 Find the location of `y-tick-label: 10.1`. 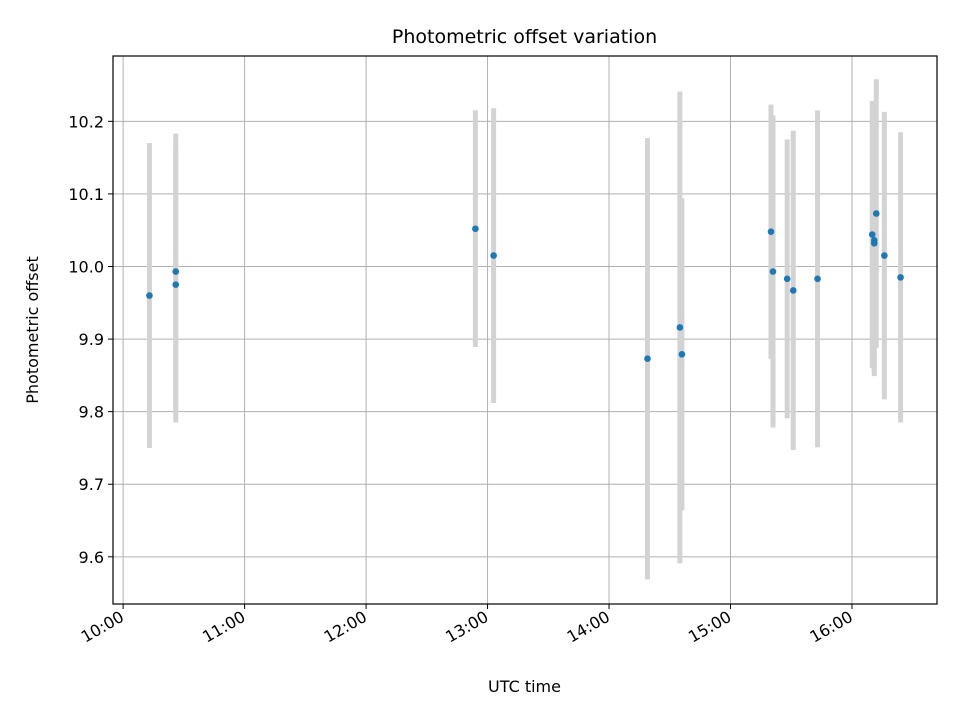

y-tick-label: 10.1 is located at coordinates (86, 194).